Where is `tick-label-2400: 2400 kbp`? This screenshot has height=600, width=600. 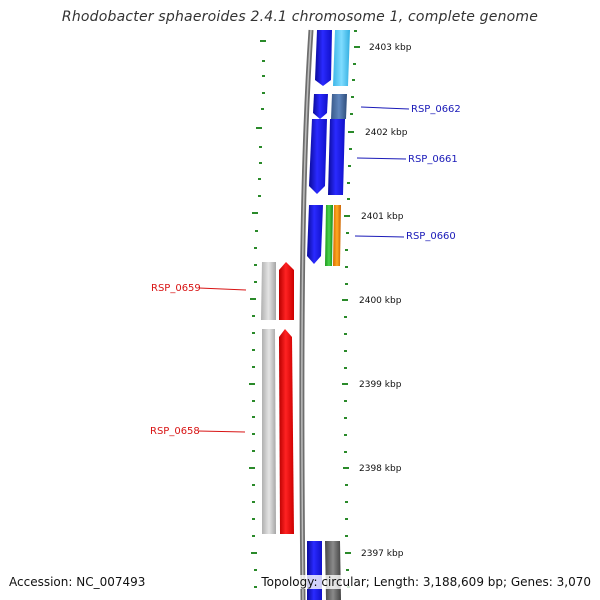
tick-label-2400: 2400 kbp is located at coordinates (380, 301).